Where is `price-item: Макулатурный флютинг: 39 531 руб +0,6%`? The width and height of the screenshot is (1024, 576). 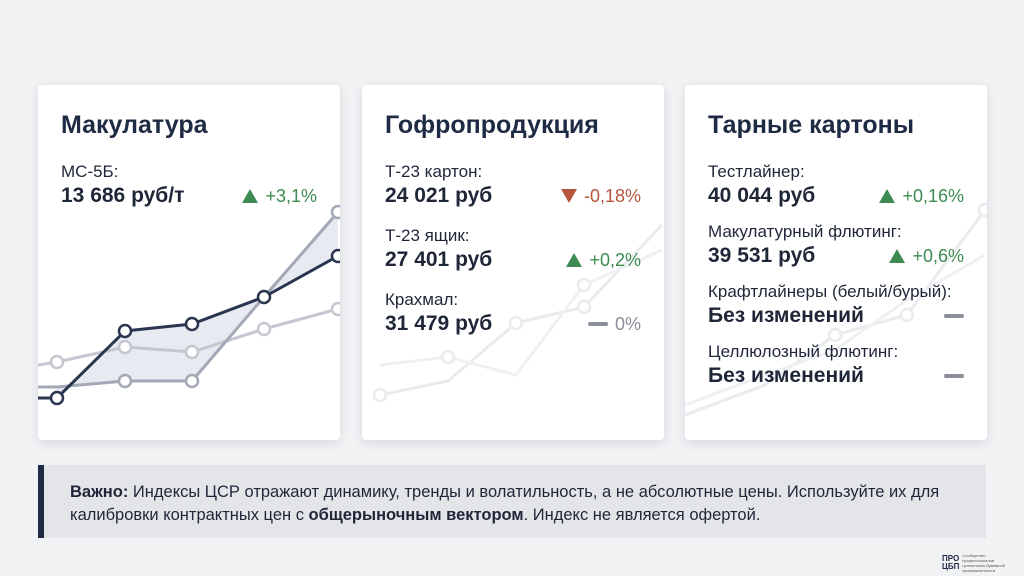
price-item: Макулатурный флютинг: 39 531 руб +0,6% is located at coordinates (836, 245).